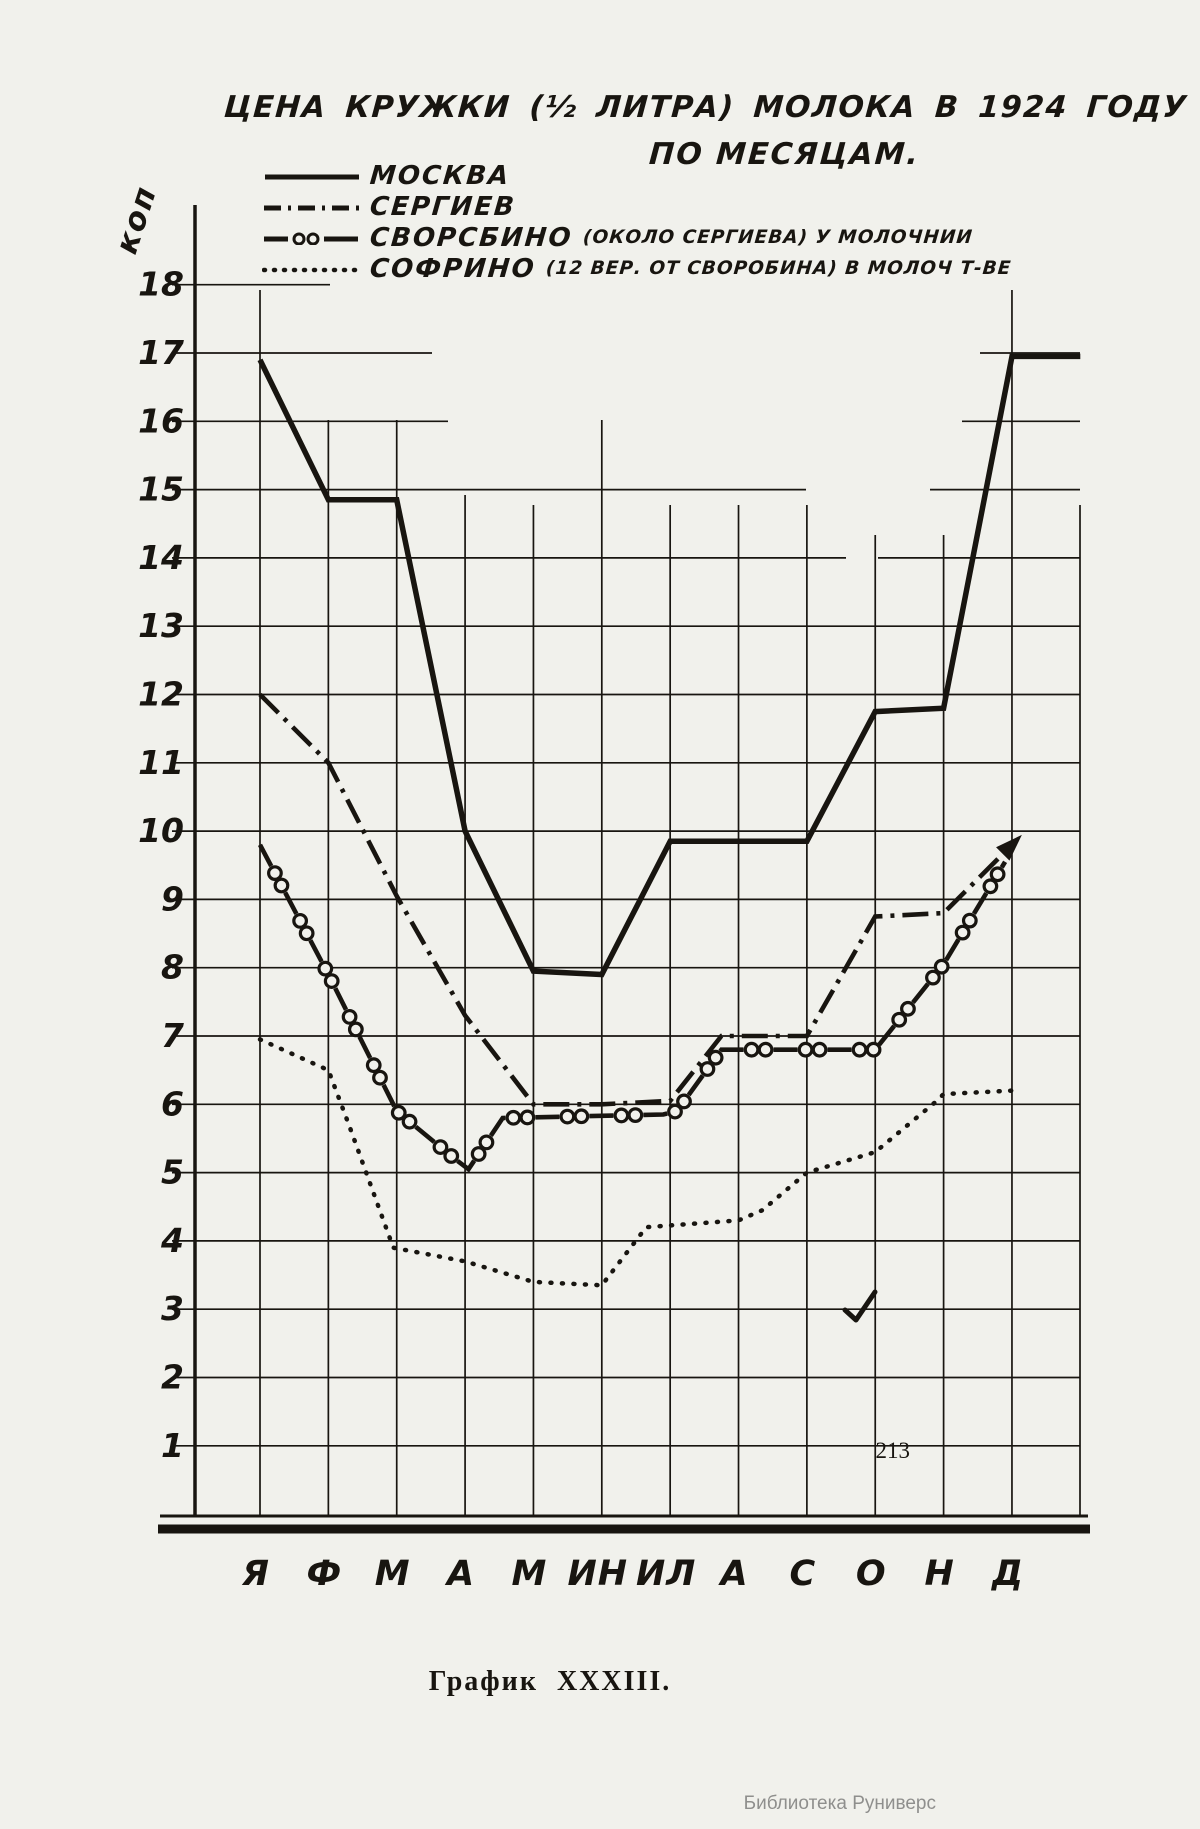 Image resolution: width=1200 pixels, height=1829 pixels. What do you see at coordinates (172, 967) in the screenshot?
I see `y-tick-label: 8` at bounding box center [172, 967].